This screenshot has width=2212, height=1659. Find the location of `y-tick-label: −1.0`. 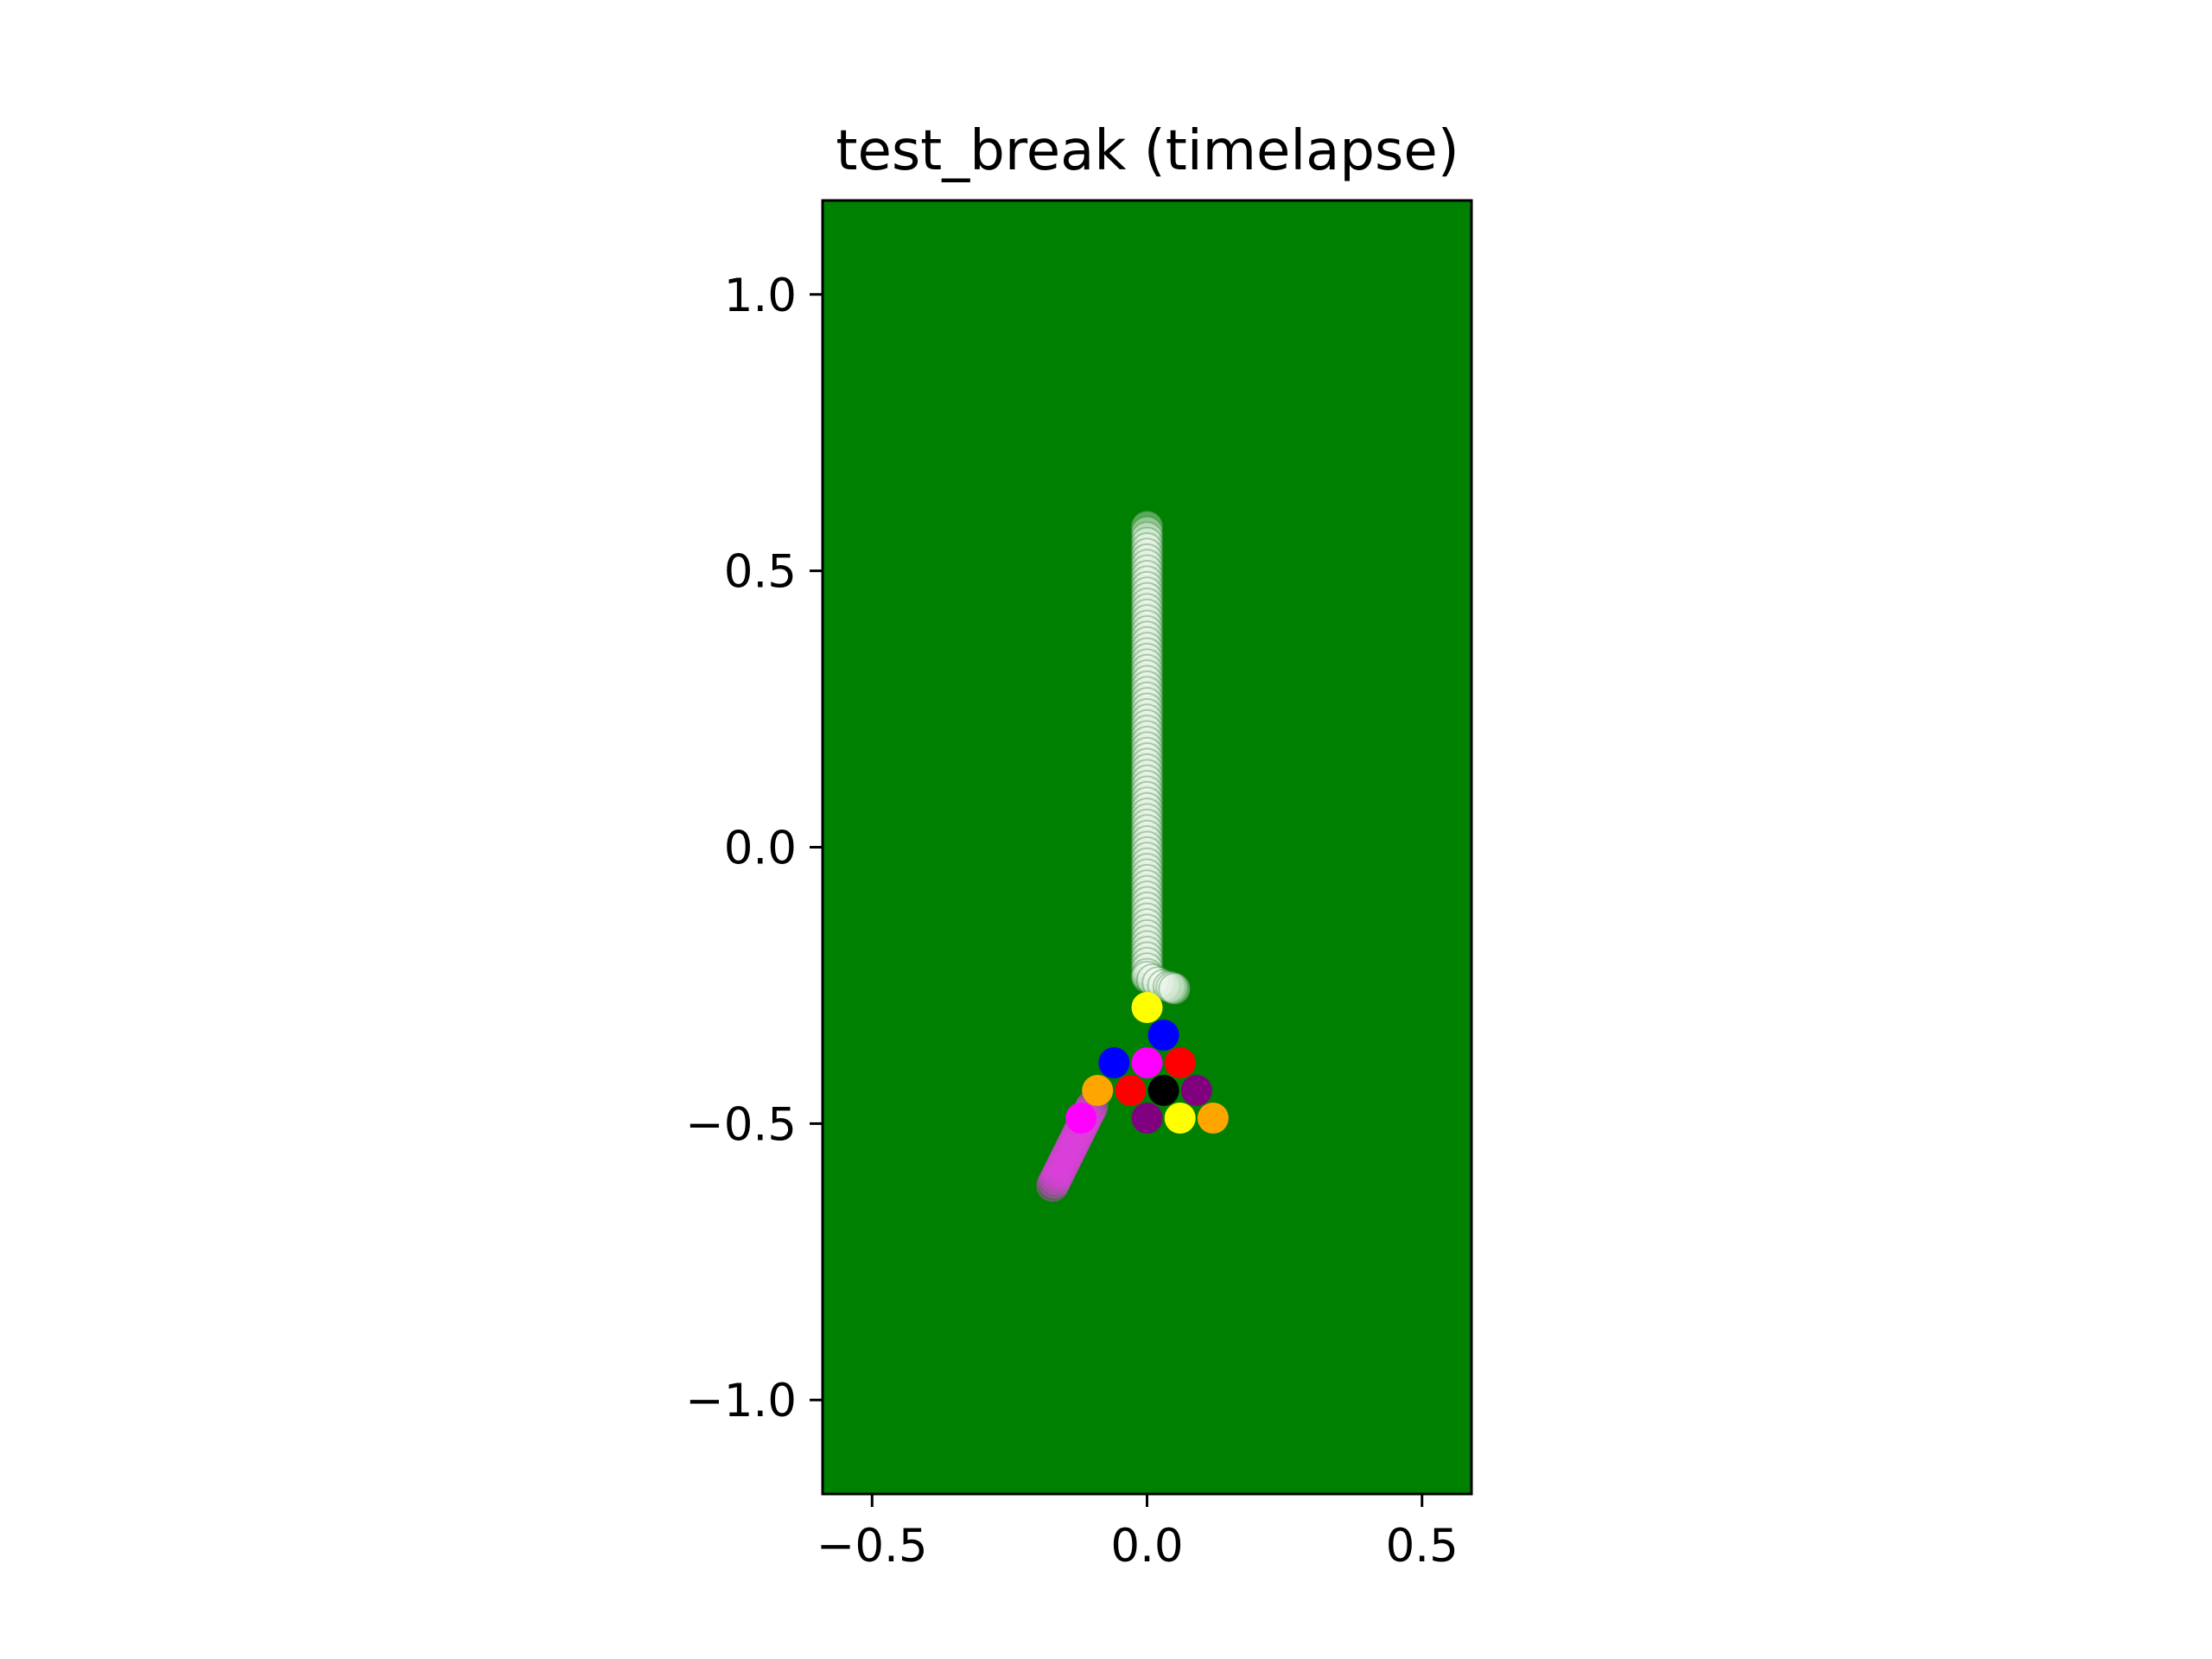

y-tick-label: −1.0 is located at coordinates (741, 1401).